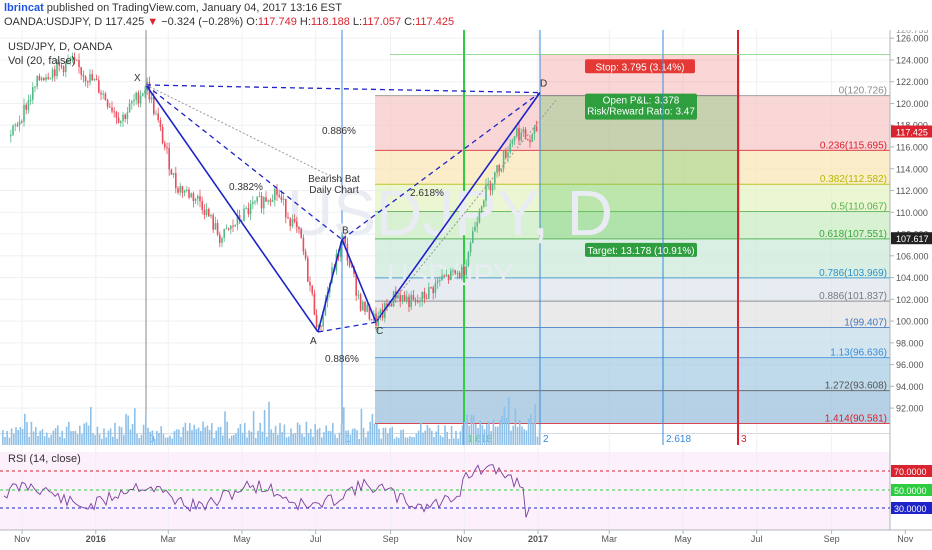  What do you see at coordinates (169, 539) in the screenshot?
I see `x-tick-label: Mar` at bounding box center [169, 539].